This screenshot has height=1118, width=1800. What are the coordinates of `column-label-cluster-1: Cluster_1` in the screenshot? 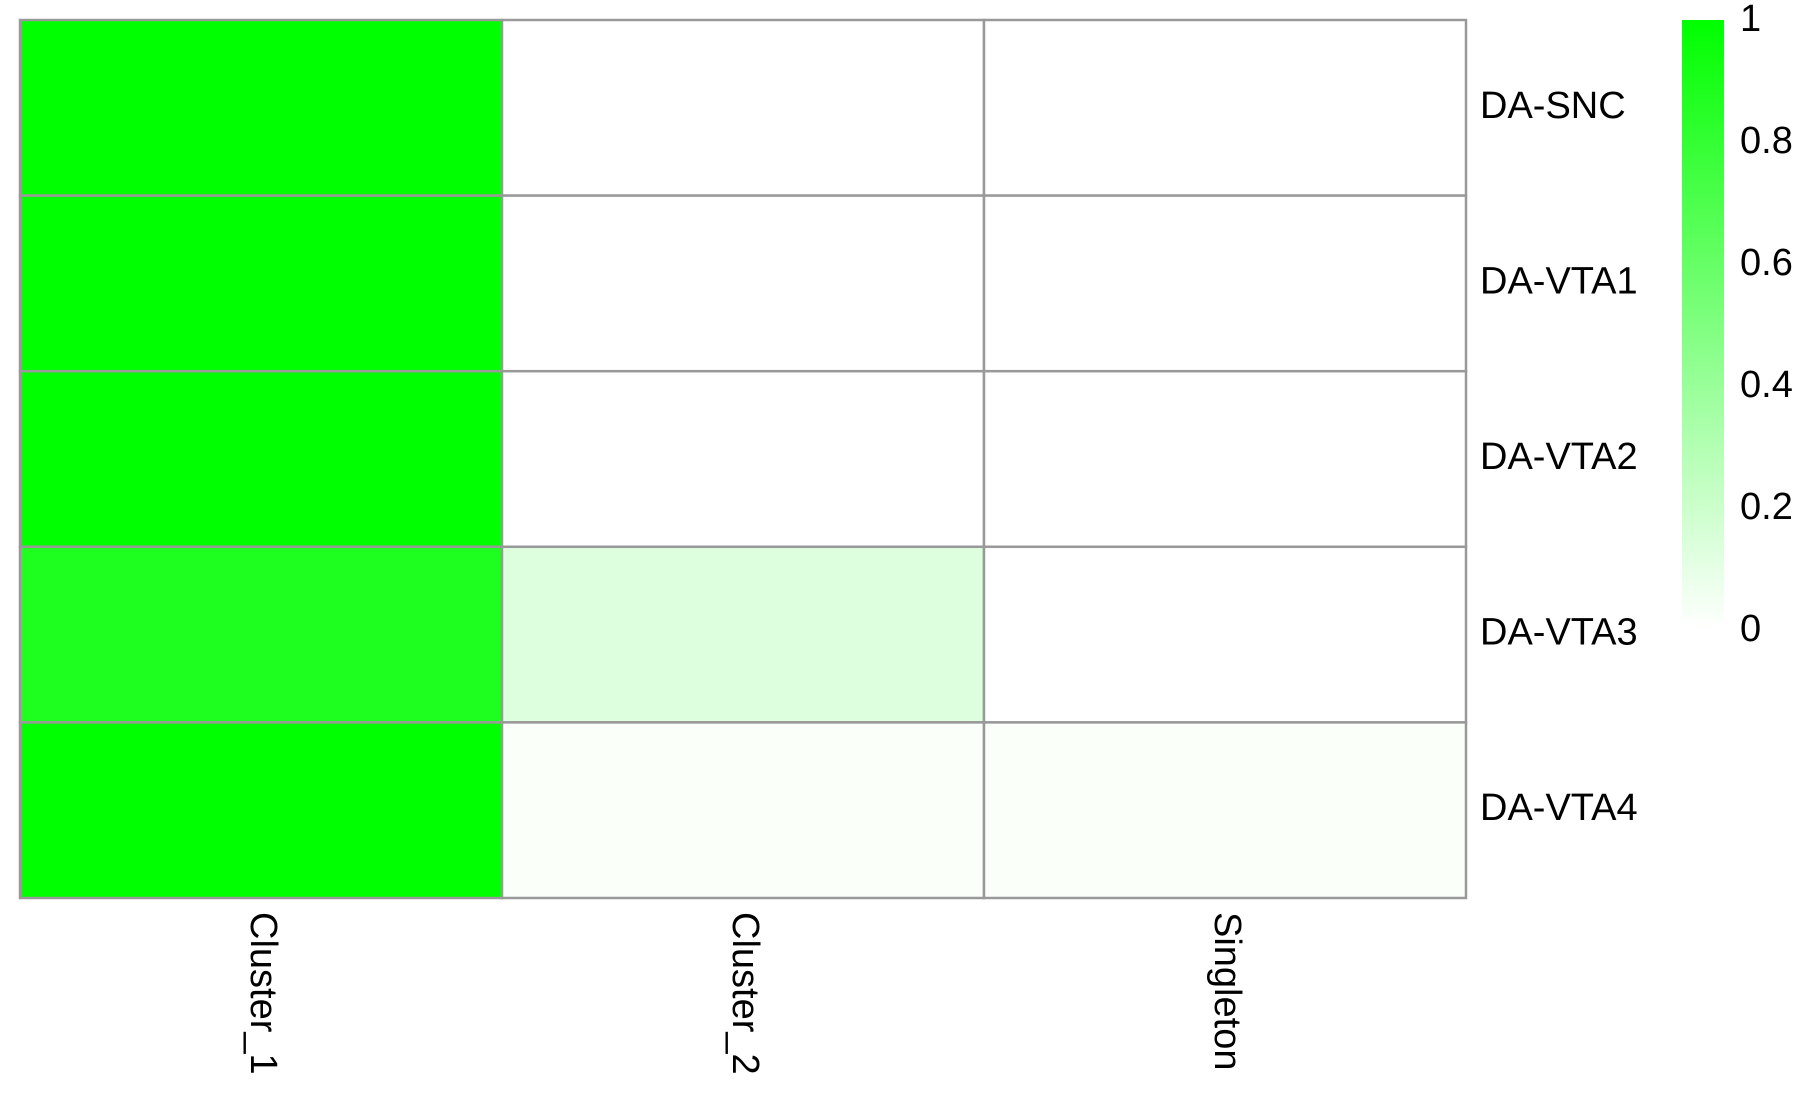 It's located at (263, 993).